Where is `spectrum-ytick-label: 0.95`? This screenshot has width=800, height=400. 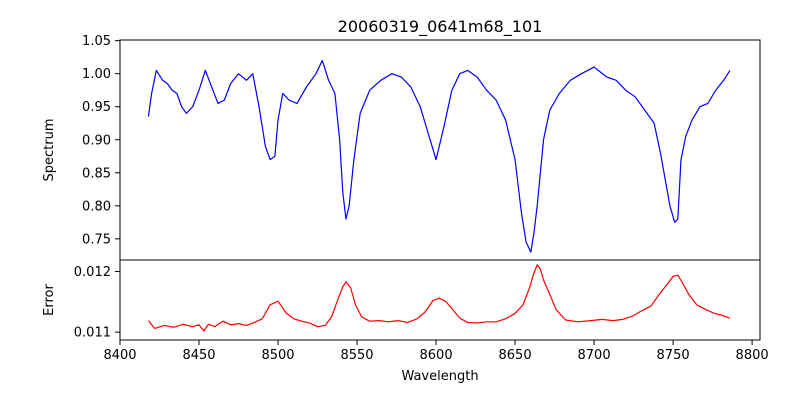 spectrum-ytick-label: 0.95 is located at coordinates (96, 107).